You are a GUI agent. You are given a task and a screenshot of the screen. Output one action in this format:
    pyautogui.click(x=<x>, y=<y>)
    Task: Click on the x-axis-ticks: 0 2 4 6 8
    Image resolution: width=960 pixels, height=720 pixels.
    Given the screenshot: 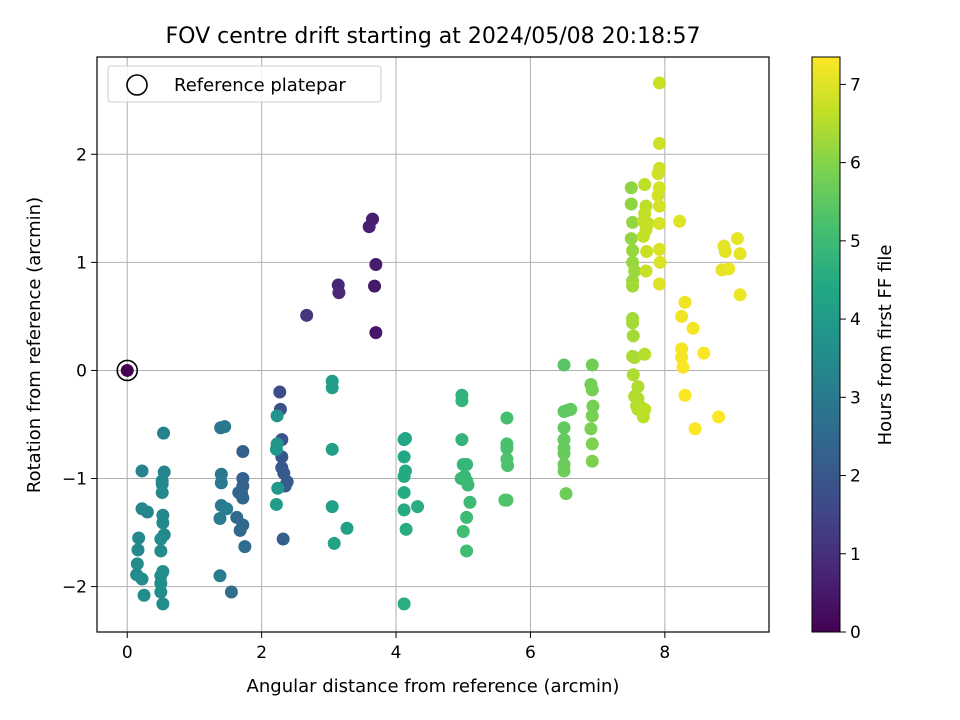 What is the action you would take?
    pyautogui.click(x=396, y=647)
    